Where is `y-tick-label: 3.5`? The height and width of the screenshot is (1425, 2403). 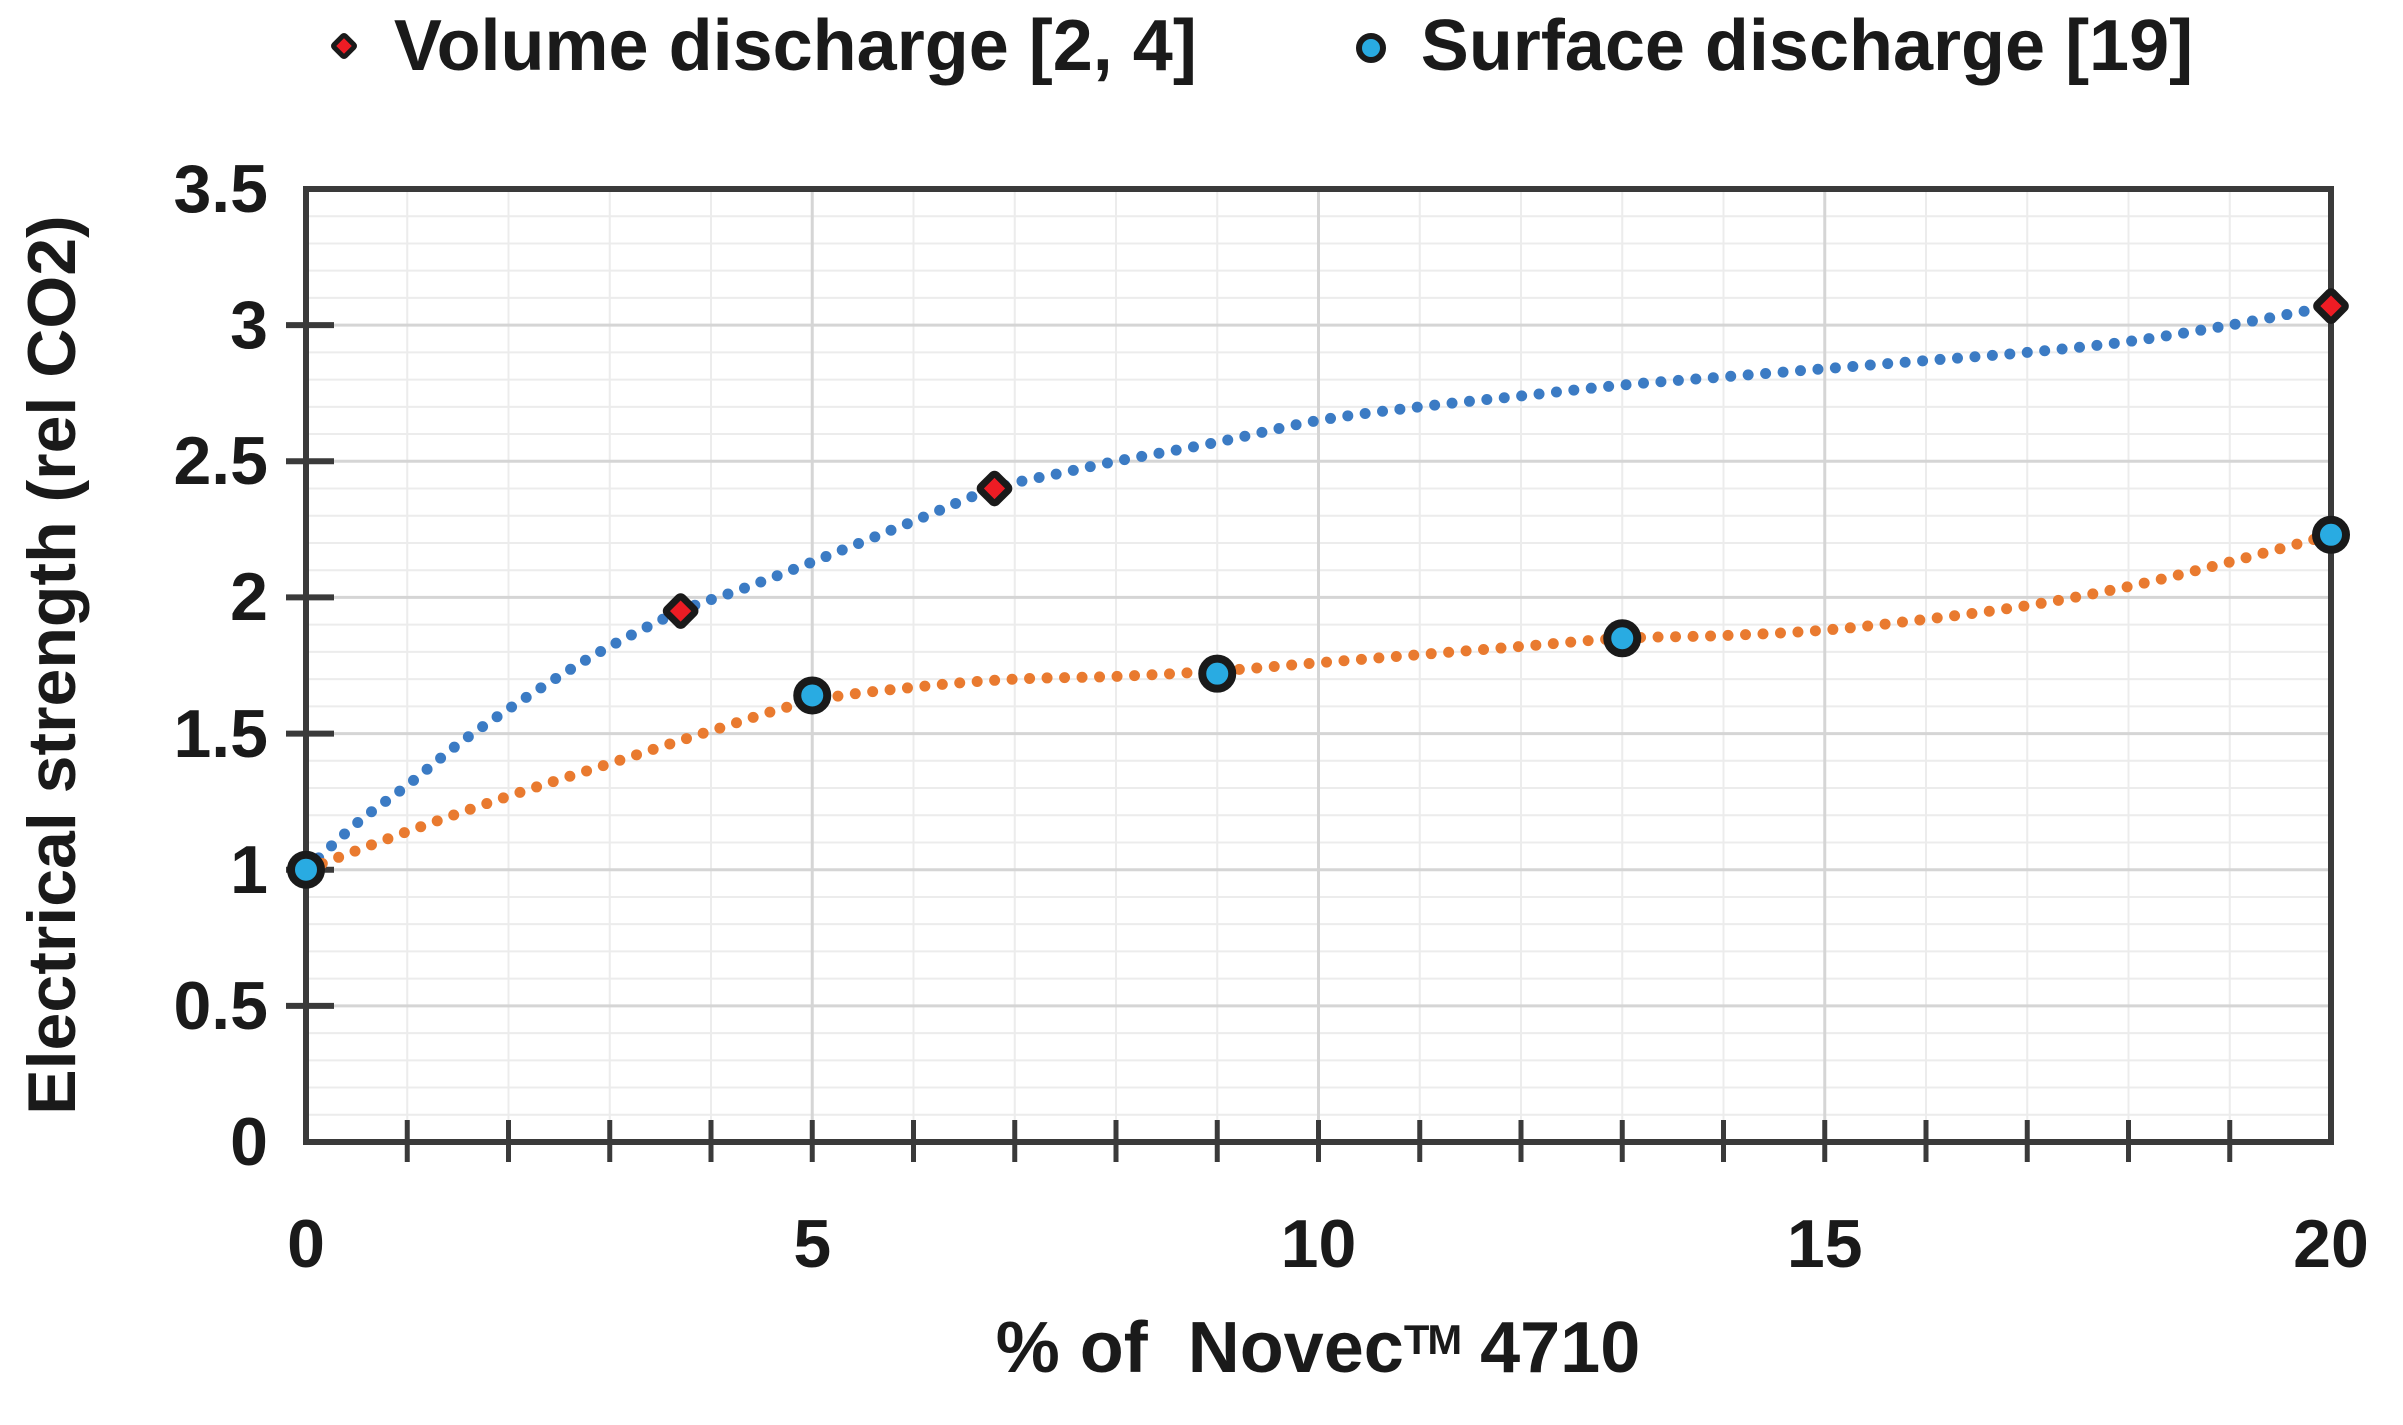
y-tick-label: 3.5 is located at coordinates (220, 189).